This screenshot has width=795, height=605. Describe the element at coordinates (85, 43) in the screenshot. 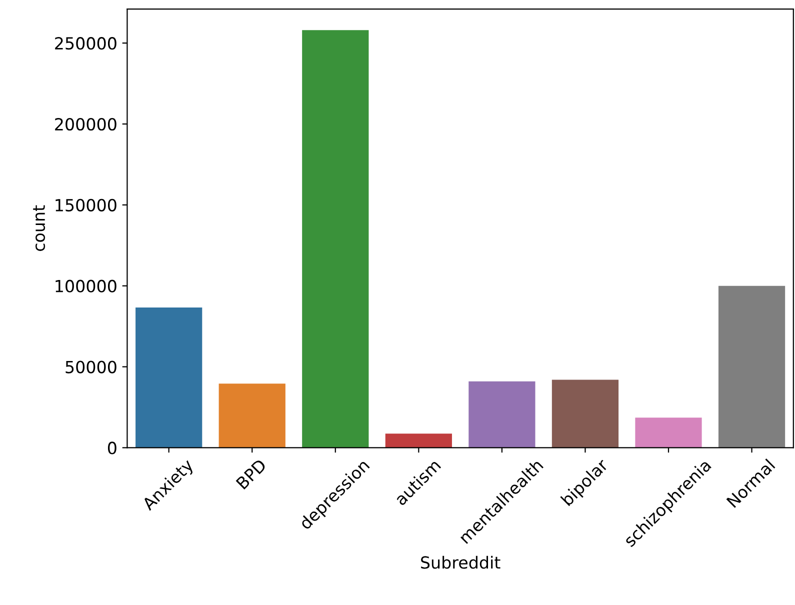

I see `y-tick-label: 250000` at that location.